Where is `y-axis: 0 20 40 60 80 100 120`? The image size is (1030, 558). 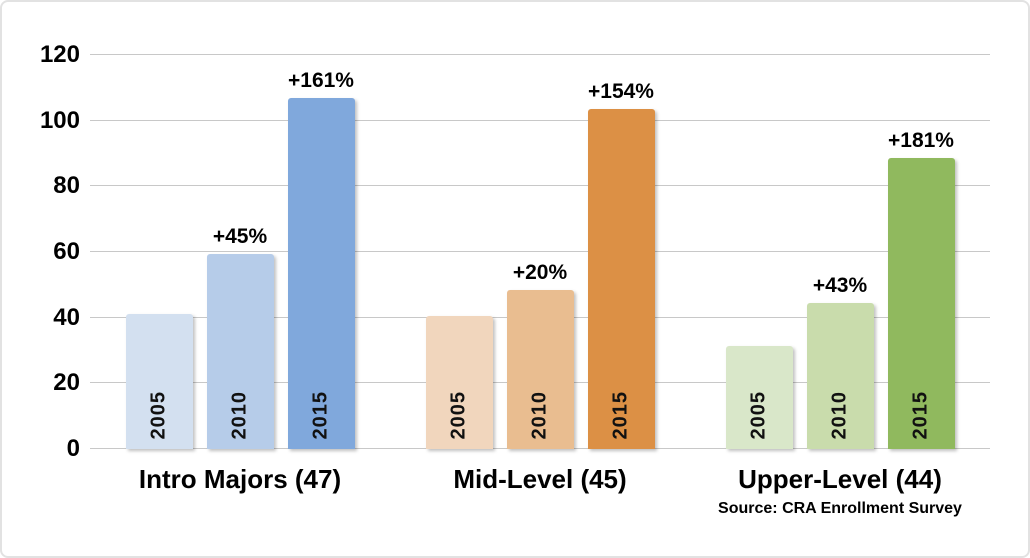 y-axis: 0 20 40 60 80 100 120 is located at coordinates (48, 252).